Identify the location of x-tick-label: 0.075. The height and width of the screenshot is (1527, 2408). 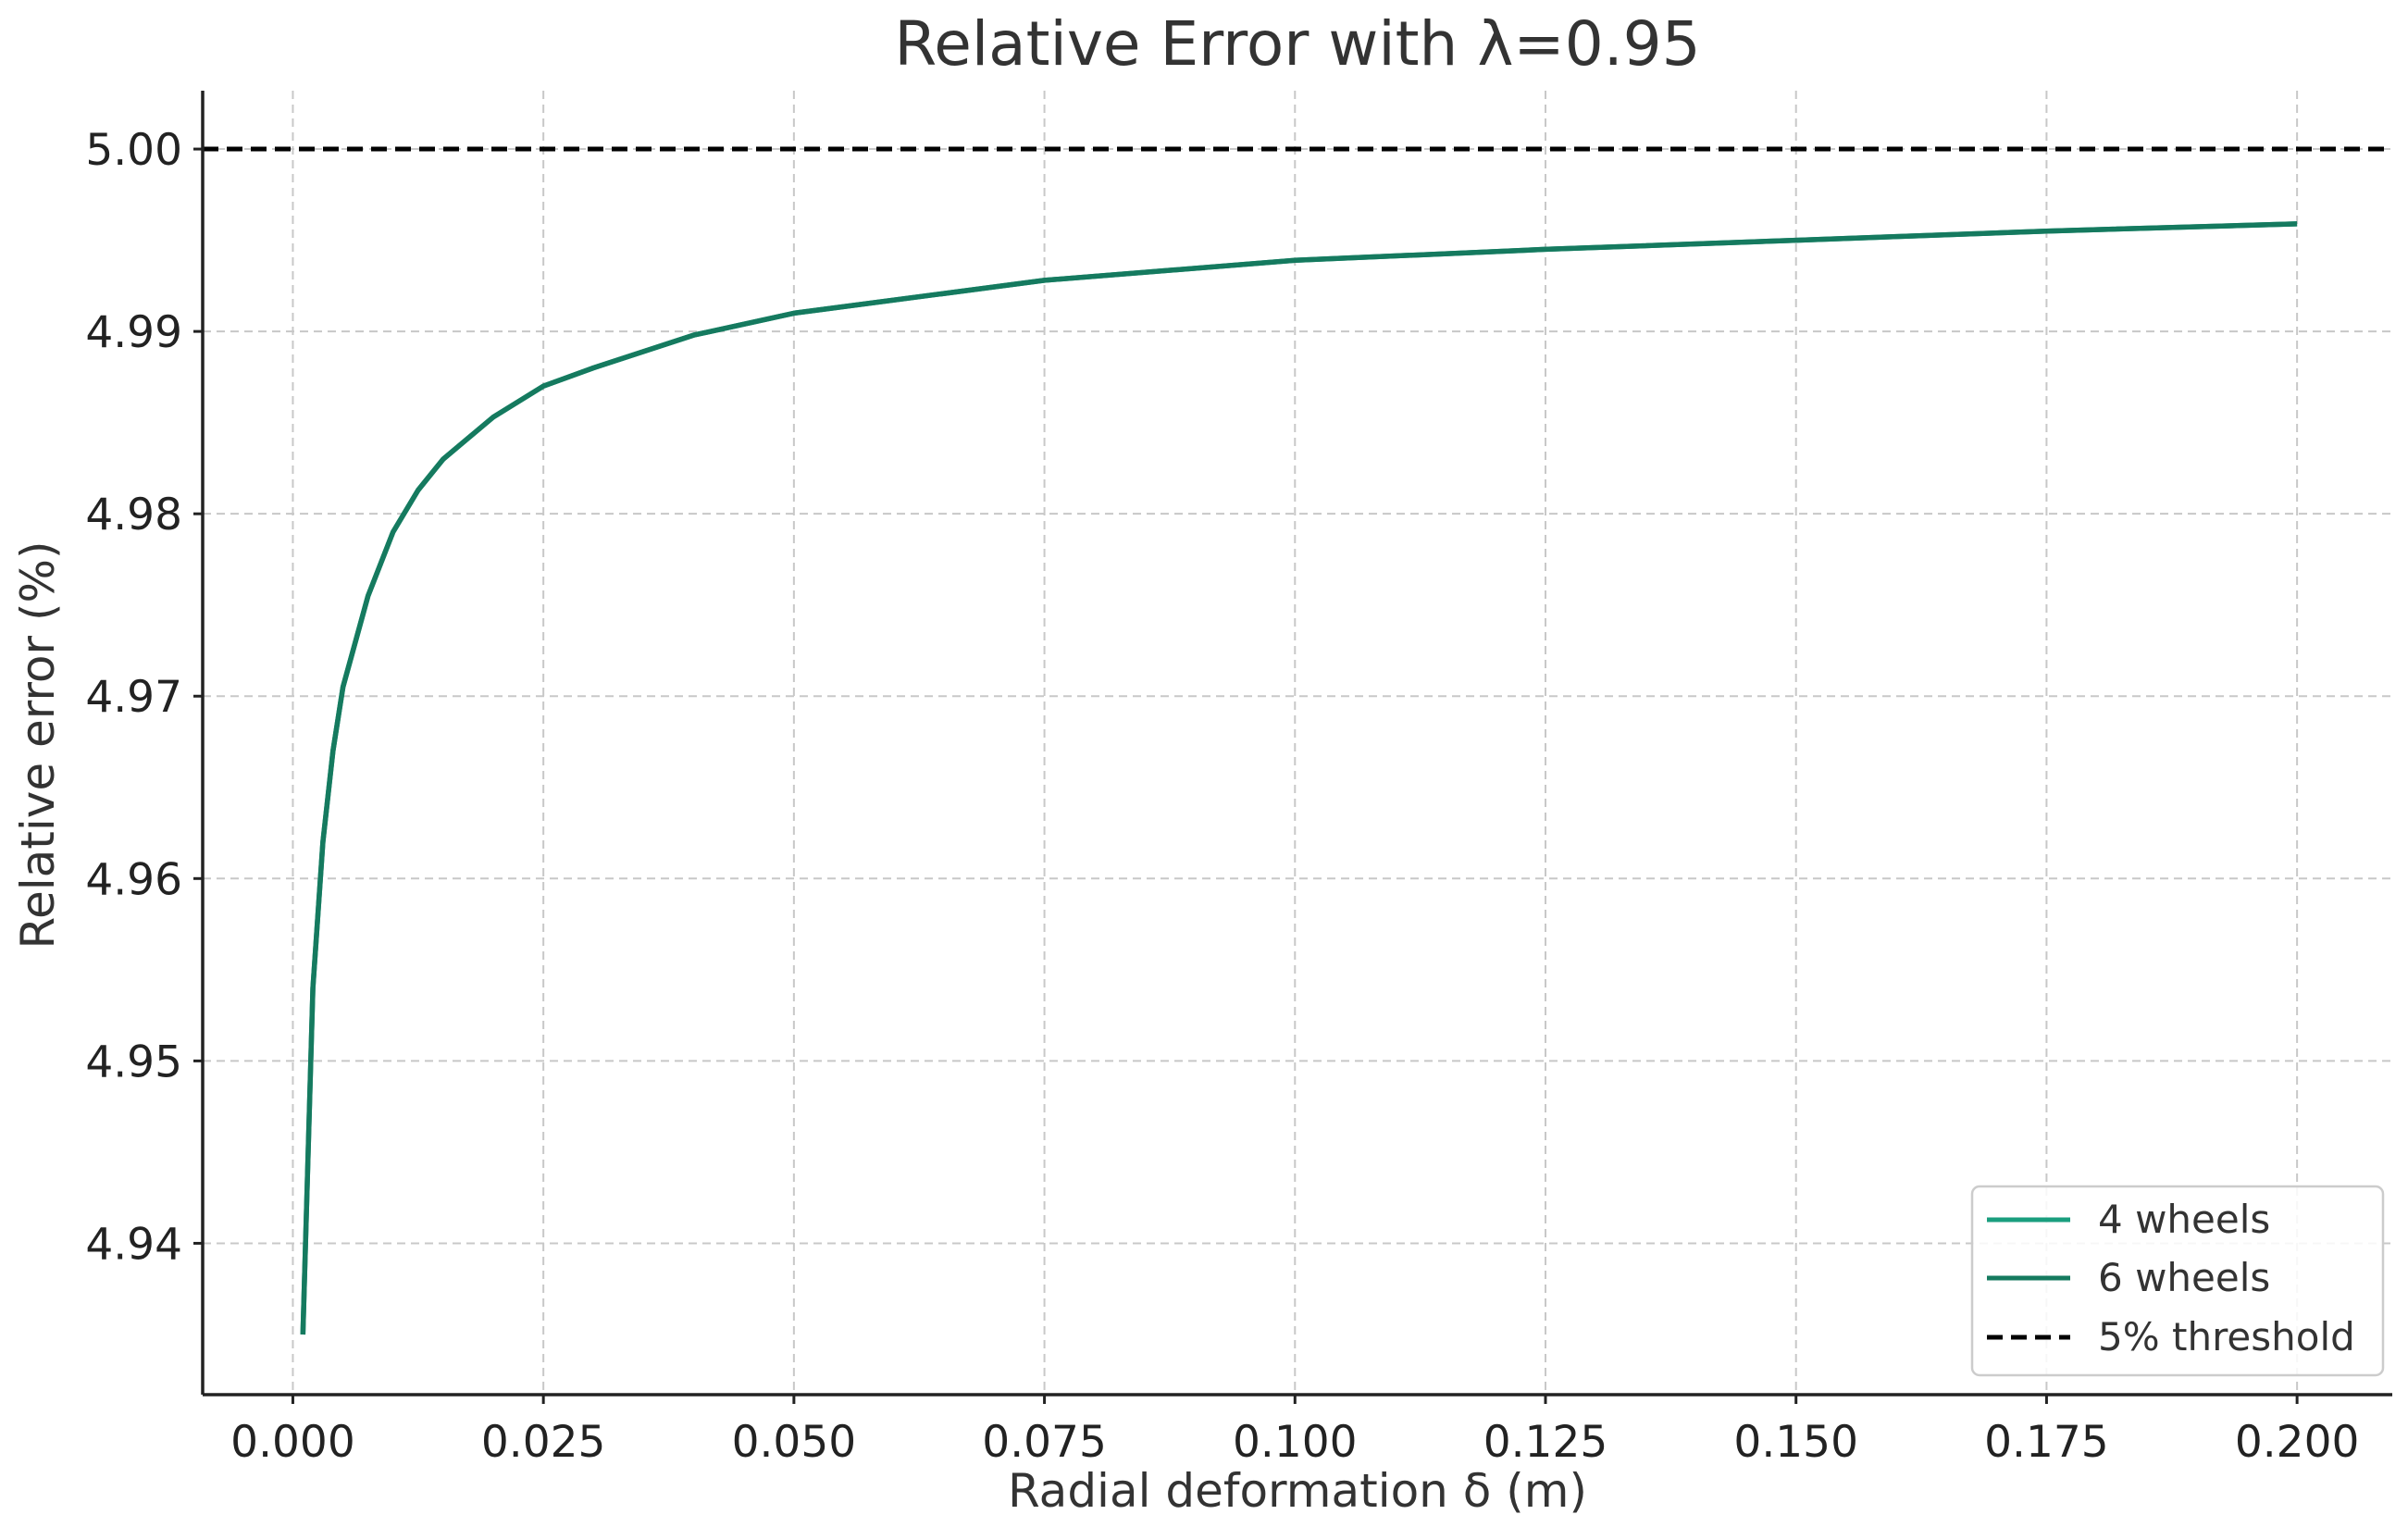
(1044, 1442).